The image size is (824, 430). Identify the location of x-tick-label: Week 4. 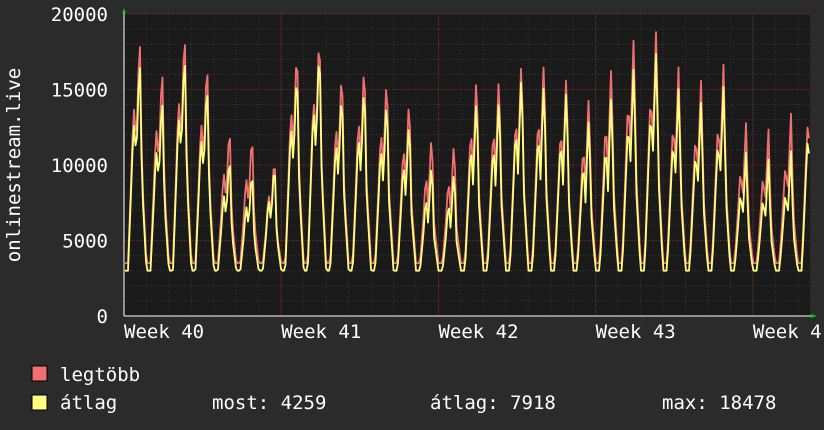
(787, 332).